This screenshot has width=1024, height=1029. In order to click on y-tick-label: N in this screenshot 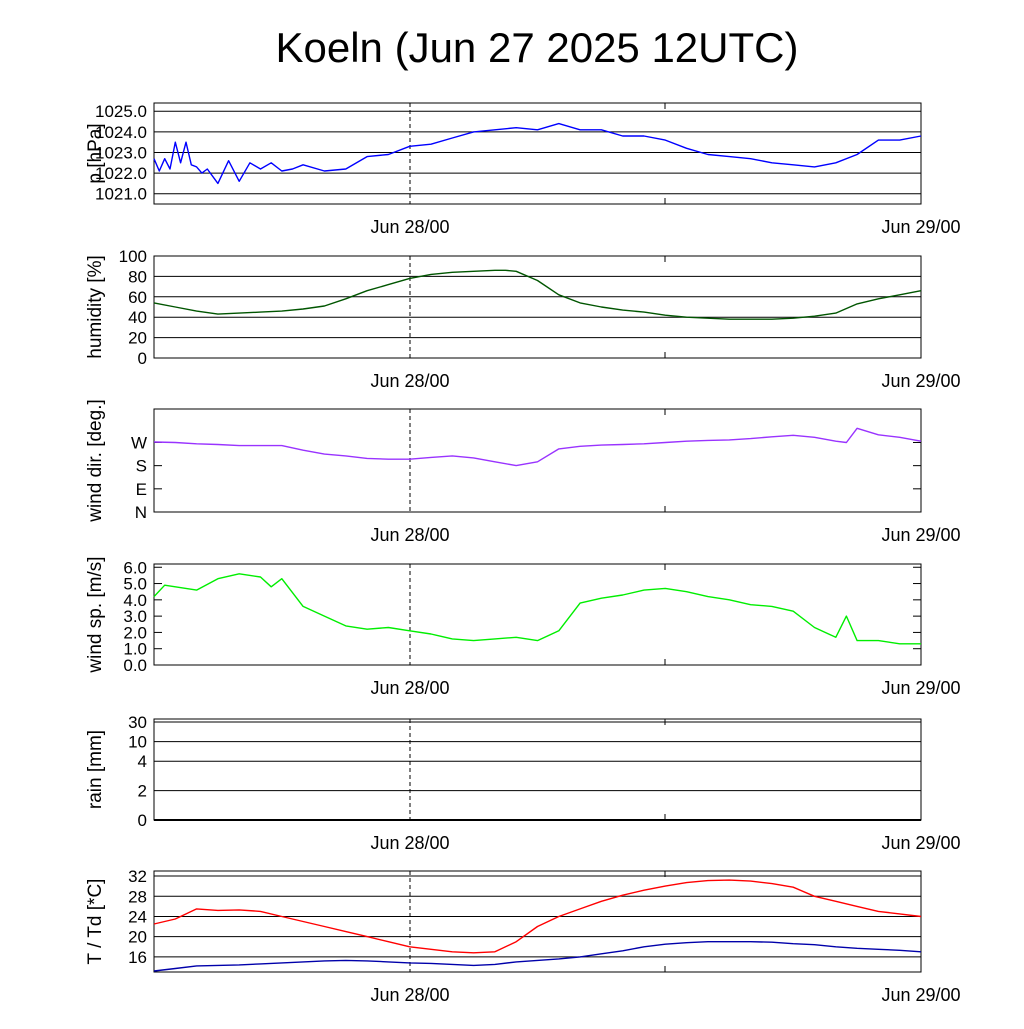, I will do `click(141, 512)`.